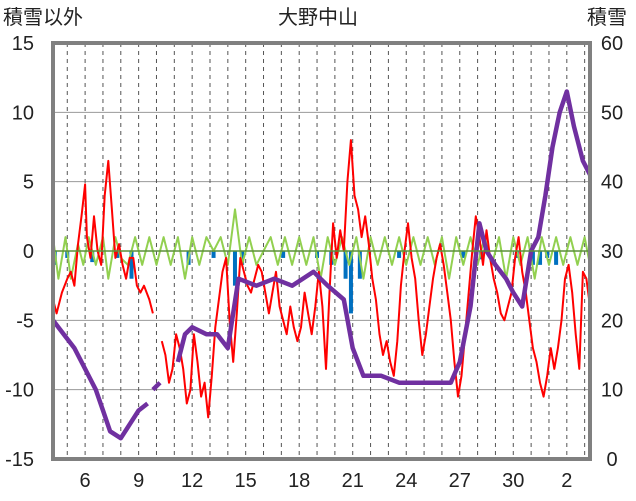 The image size is (636, 501). What do you see at coordinates (138, 481) in the screenshot?
I see `x-tick-label: 9` at bounding box center [138, 481].